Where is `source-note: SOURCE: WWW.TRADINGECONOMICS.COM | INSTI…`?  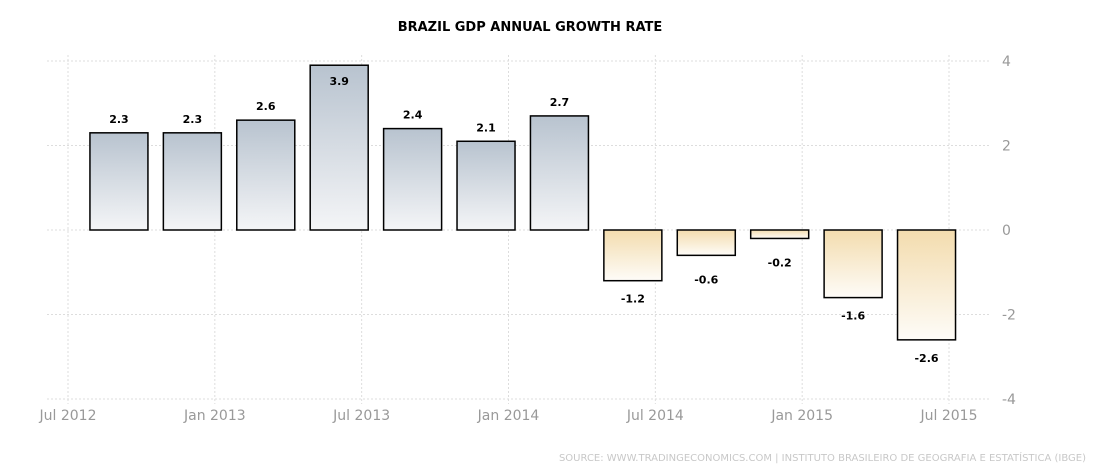 source-note: SOURCE: WWW.TRADINGECONOMICS.COM | INSTI… is located at coordinates (822, 457).